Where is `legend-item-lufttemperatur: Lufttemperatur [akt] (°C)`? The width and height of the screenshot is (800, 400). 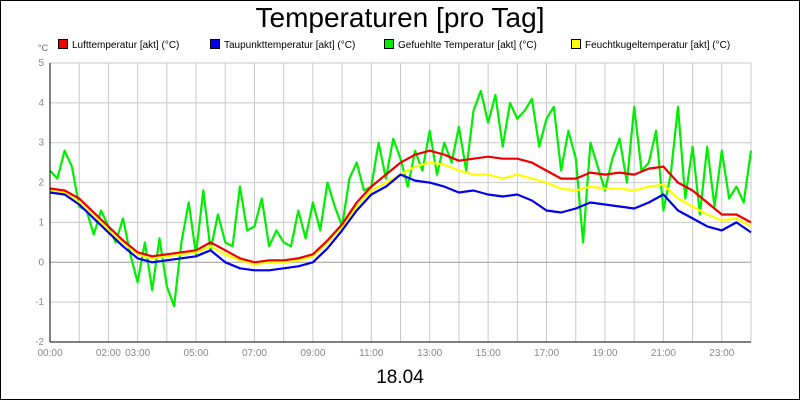 legend-item-lufttemperatur: Lufttemperatur [akt] (°C) is located at coordinates (118, 45).